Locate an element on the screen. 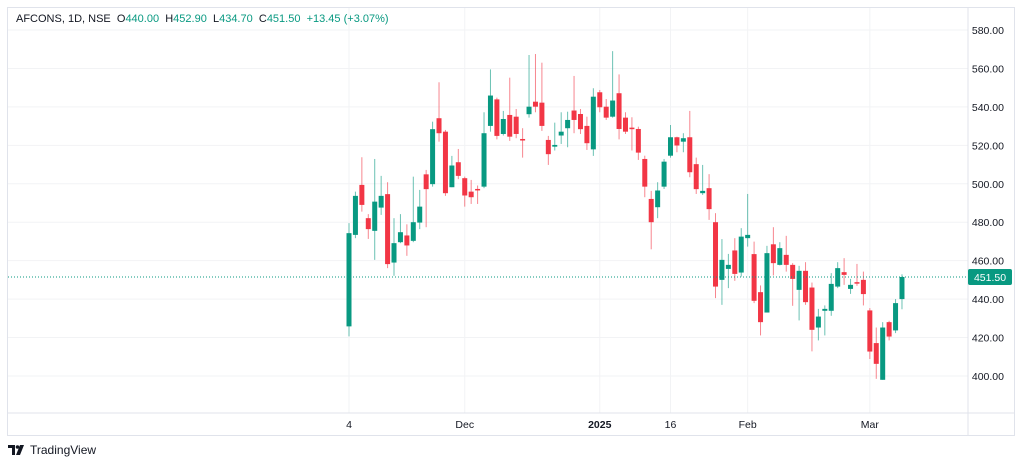  tradingview-branding: TradingView is located at coordinates (52, 450).